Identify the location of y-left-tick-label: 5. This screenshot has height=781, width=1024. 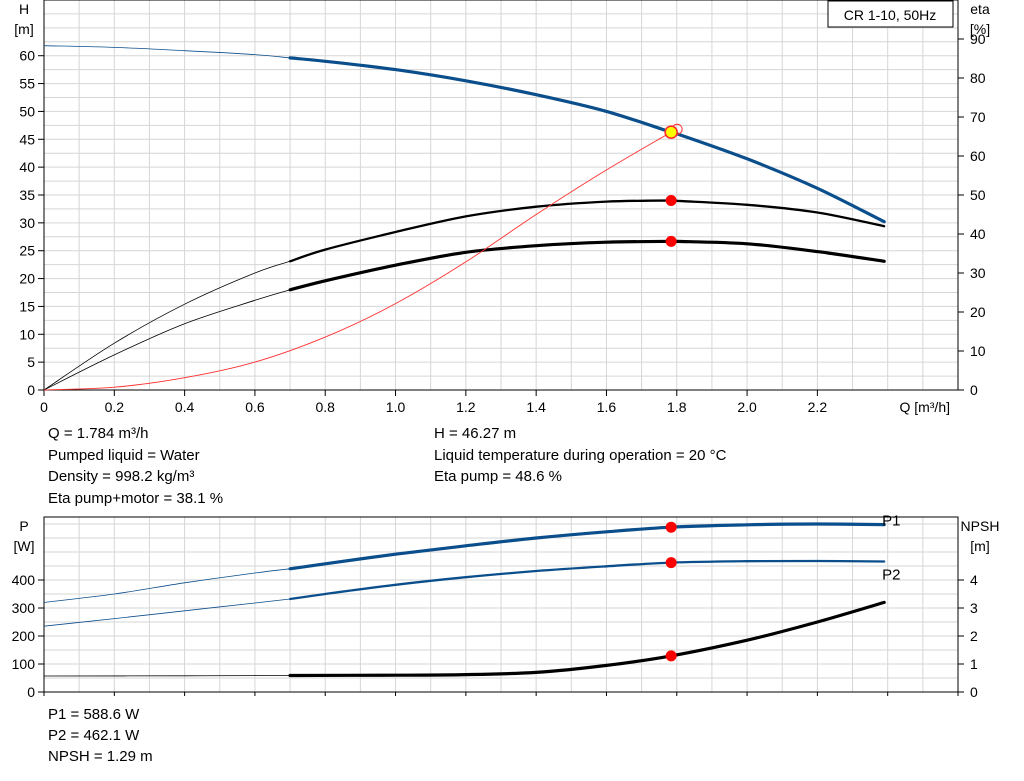
(31, 362).